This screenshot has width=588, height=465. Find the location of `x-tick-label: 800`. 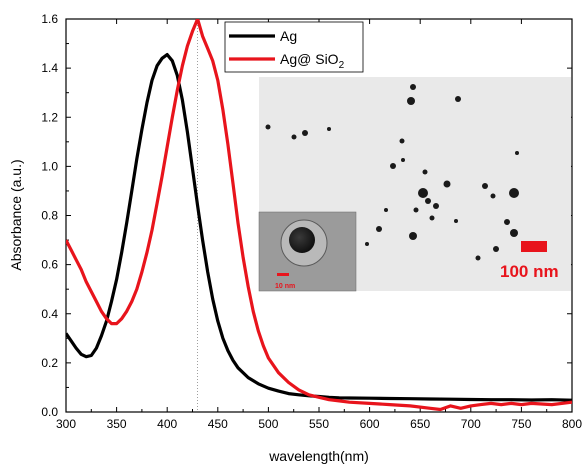

x-tick-label: 800 is located at coordinates (572, 424).